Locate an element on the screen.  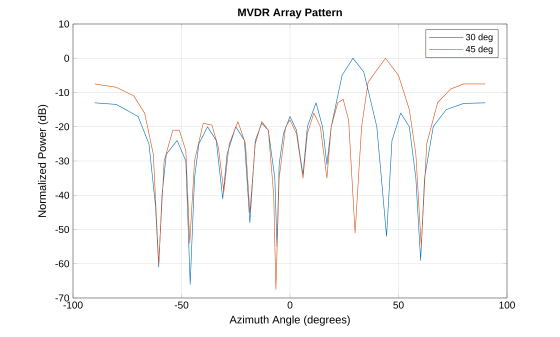
y-tick-label: -20 is located at coordinates (62, 126).